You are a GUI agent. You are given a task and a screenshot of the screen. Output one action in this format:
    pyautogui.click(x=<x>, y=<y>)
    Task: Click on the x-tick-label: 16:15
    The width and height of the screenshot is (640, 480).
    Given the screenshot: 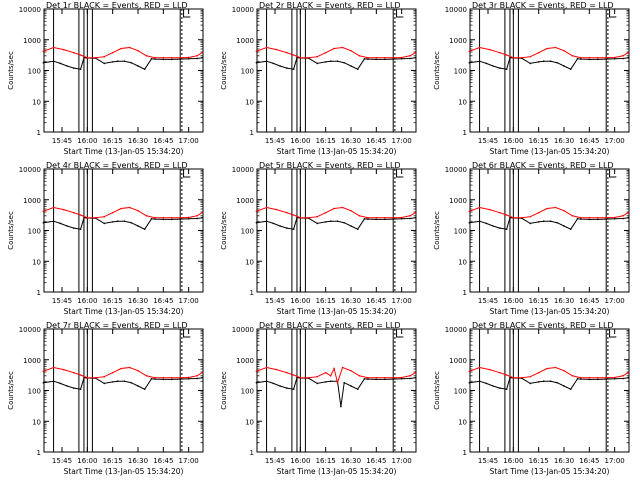 What is the action you would take?
    pyautogui.click(x=326, y=301)
    